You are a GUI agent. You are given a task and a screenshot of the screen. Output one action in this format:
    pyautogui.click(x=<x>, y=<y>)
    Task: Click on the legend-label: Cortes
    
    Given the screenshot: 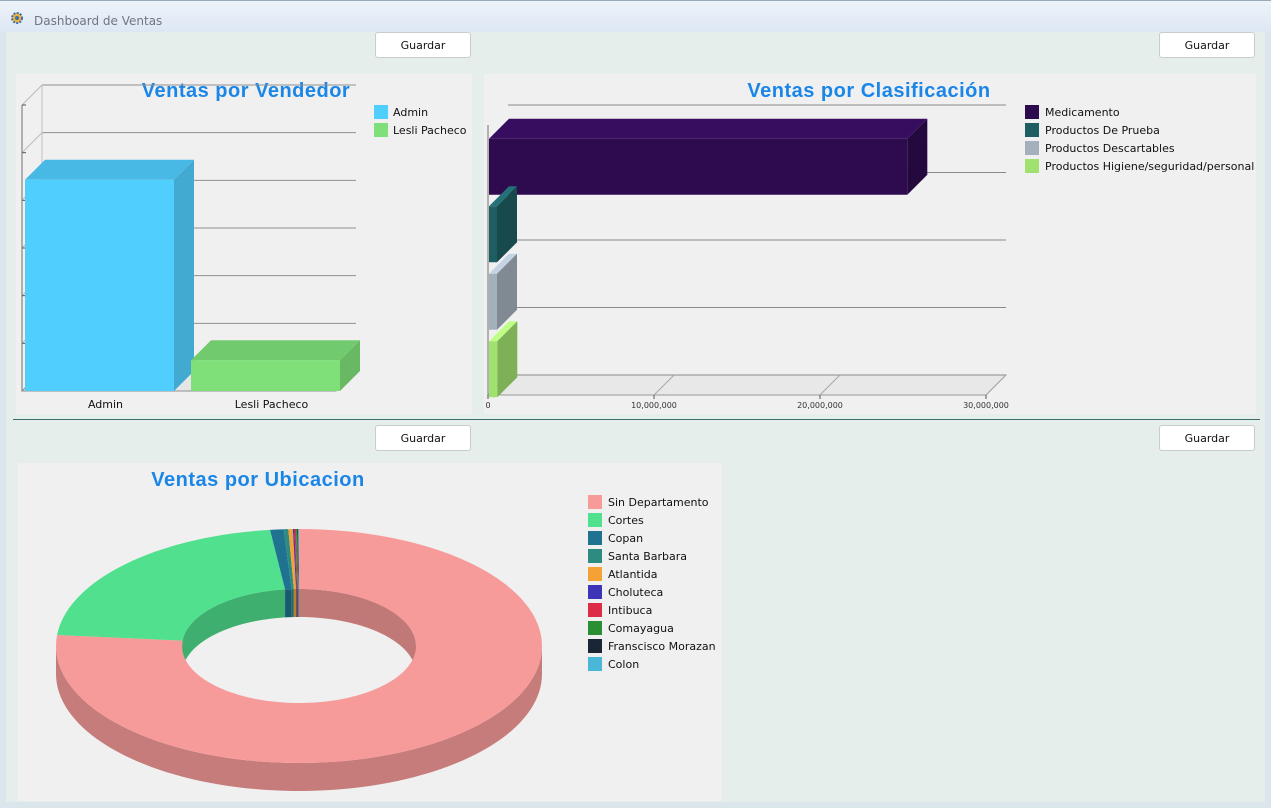 What is the action you would take?
    pyautogui.click(x=626, y=520)
    